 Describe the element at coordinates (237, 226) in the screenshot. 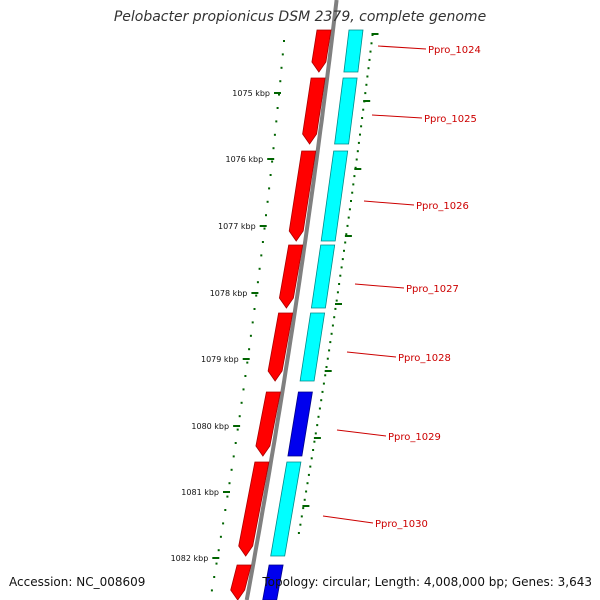

I see `kbp-tick-label: 1077 kbp` at that location.